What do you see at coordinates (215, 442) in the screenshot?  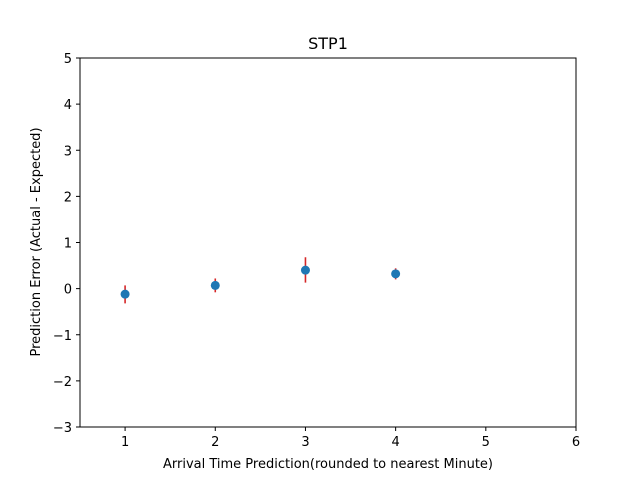 I see `x-tick-label: 2` at bounding box center [215, 442].